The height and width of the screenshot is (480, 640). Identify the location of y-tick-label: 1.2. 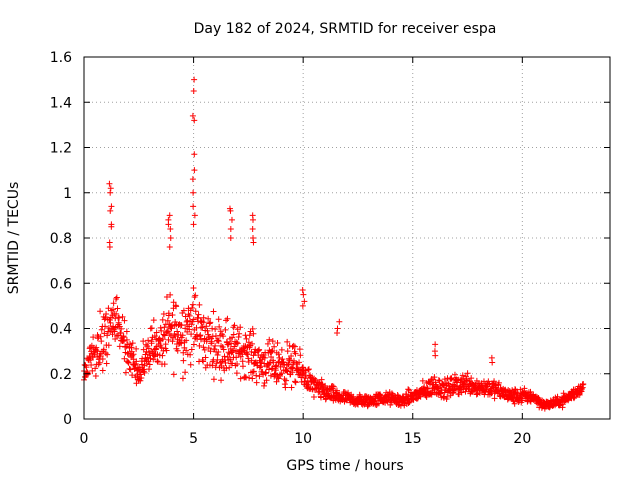
(61, 149).